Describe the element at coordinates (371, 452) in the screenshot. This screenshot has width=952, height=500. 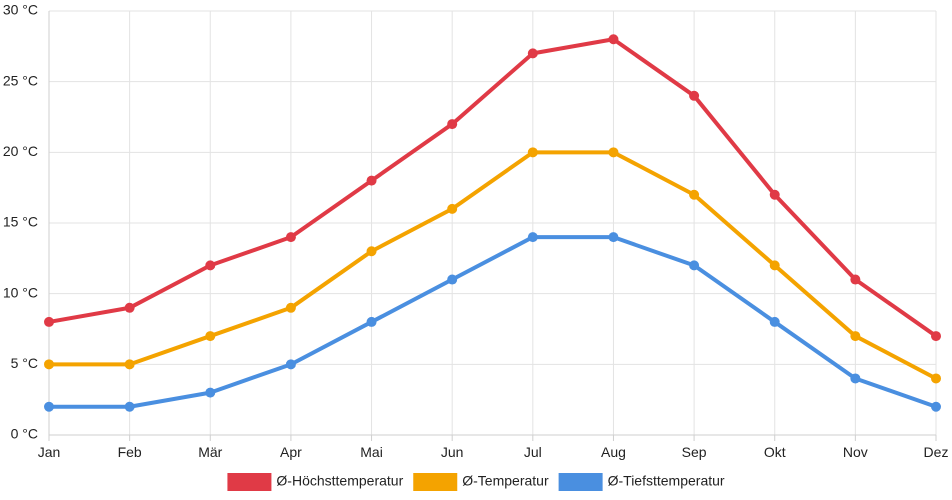
I see `x-tick-label: Mai` at that location.